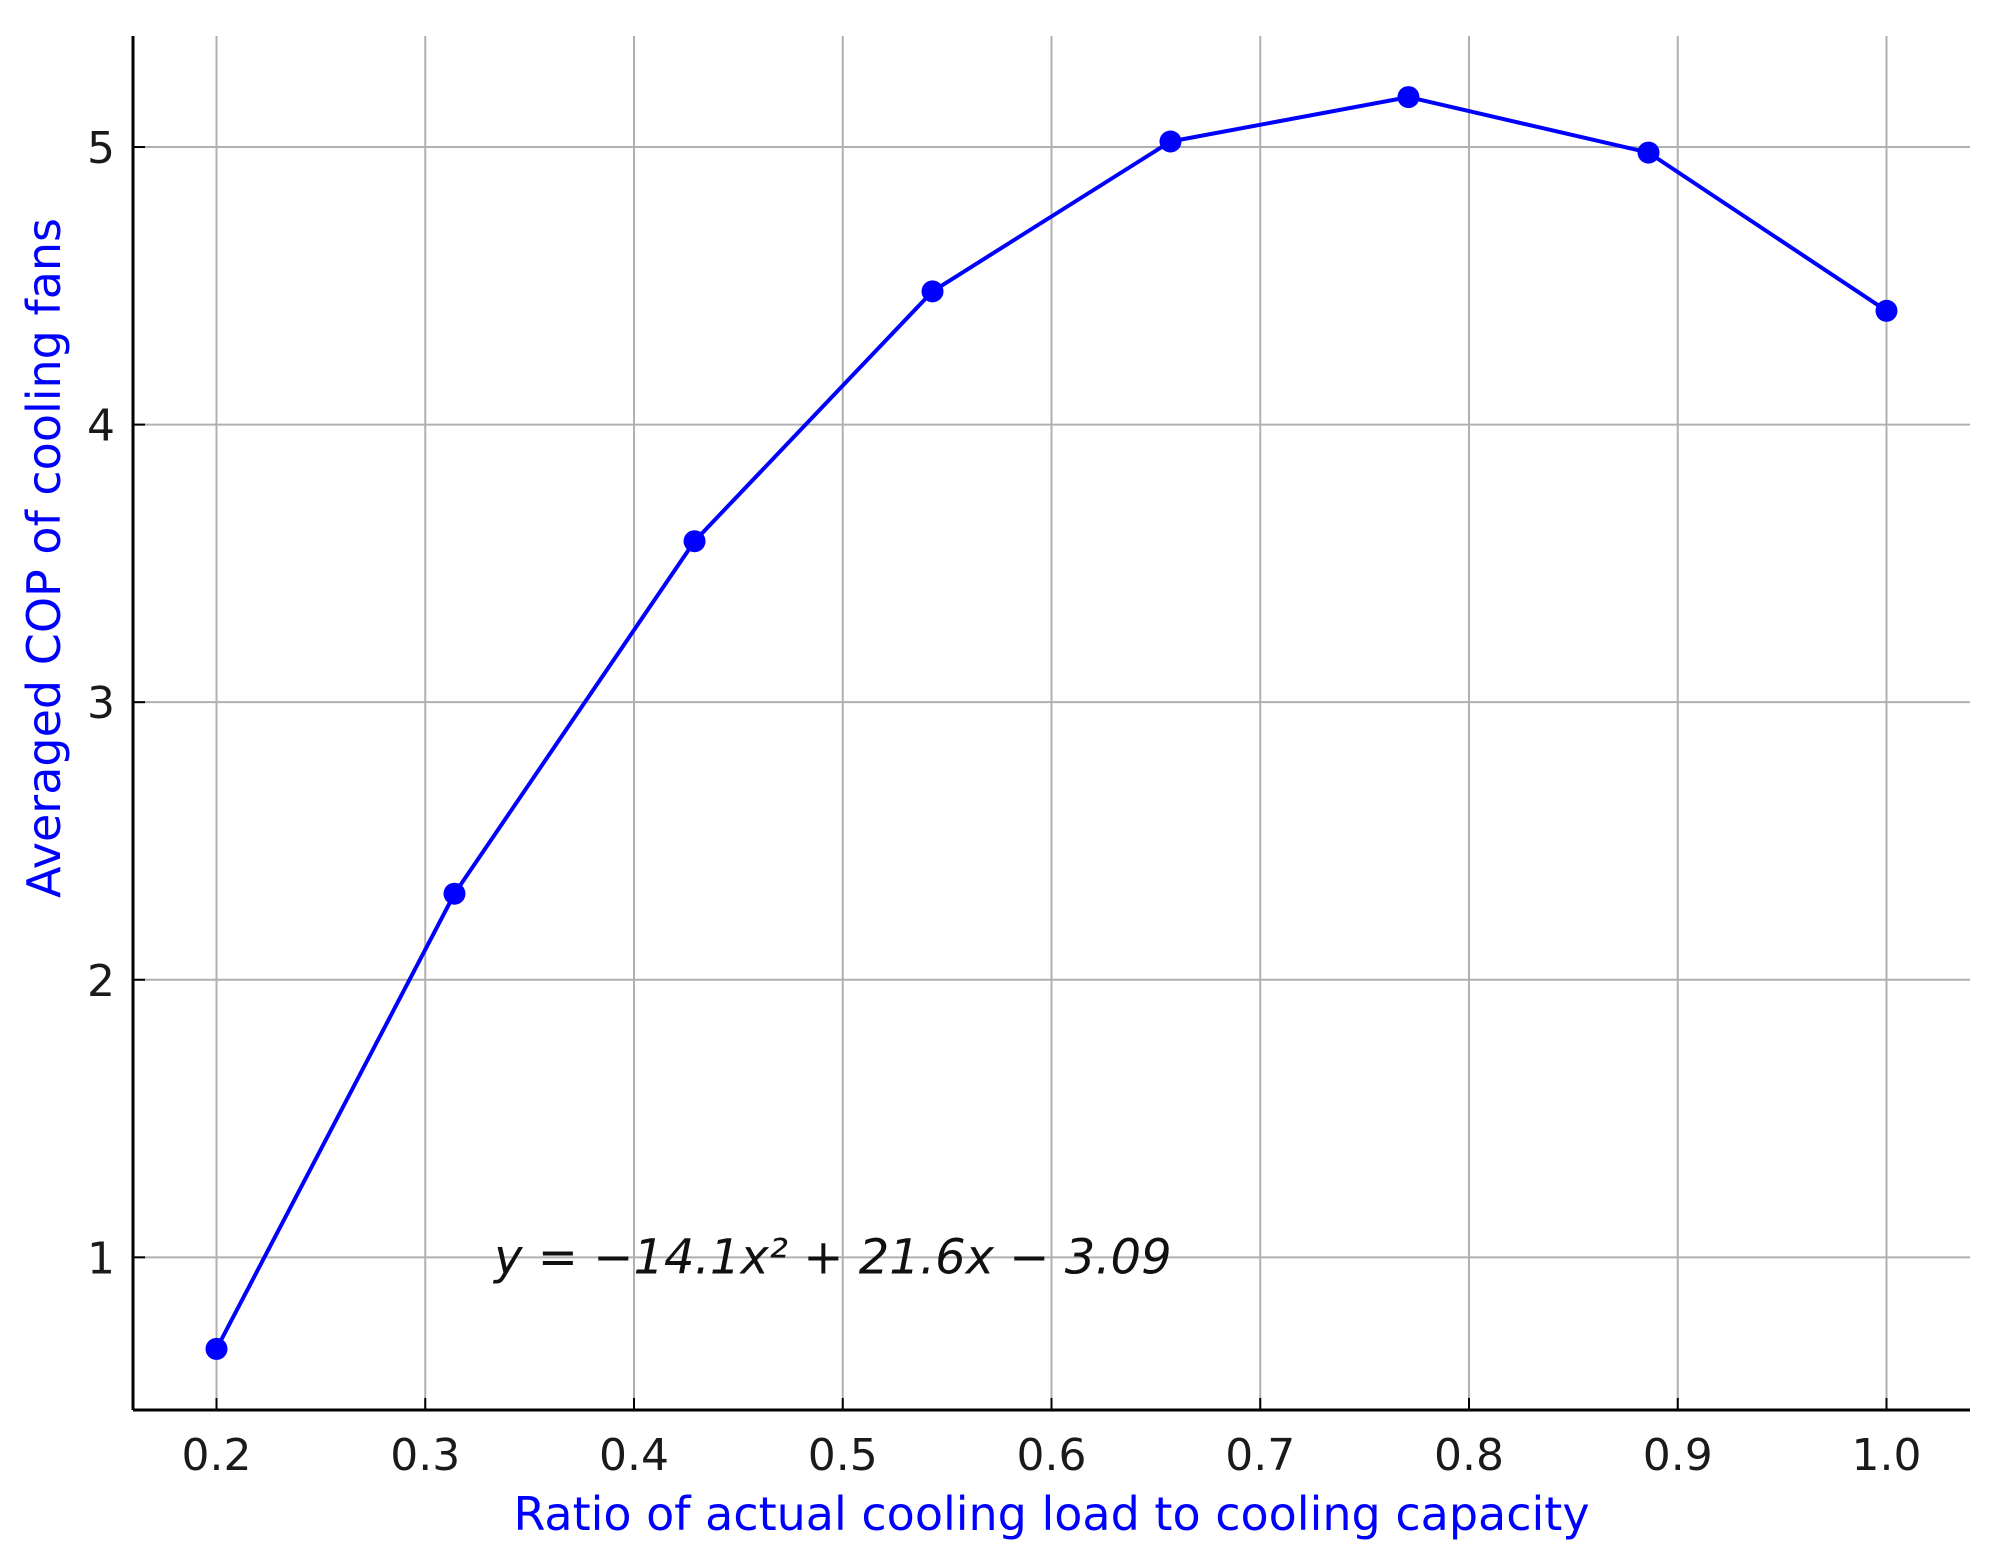 The image size is (1991, 1552). I want to click on y-tick-label: 4, so click(101, 426).